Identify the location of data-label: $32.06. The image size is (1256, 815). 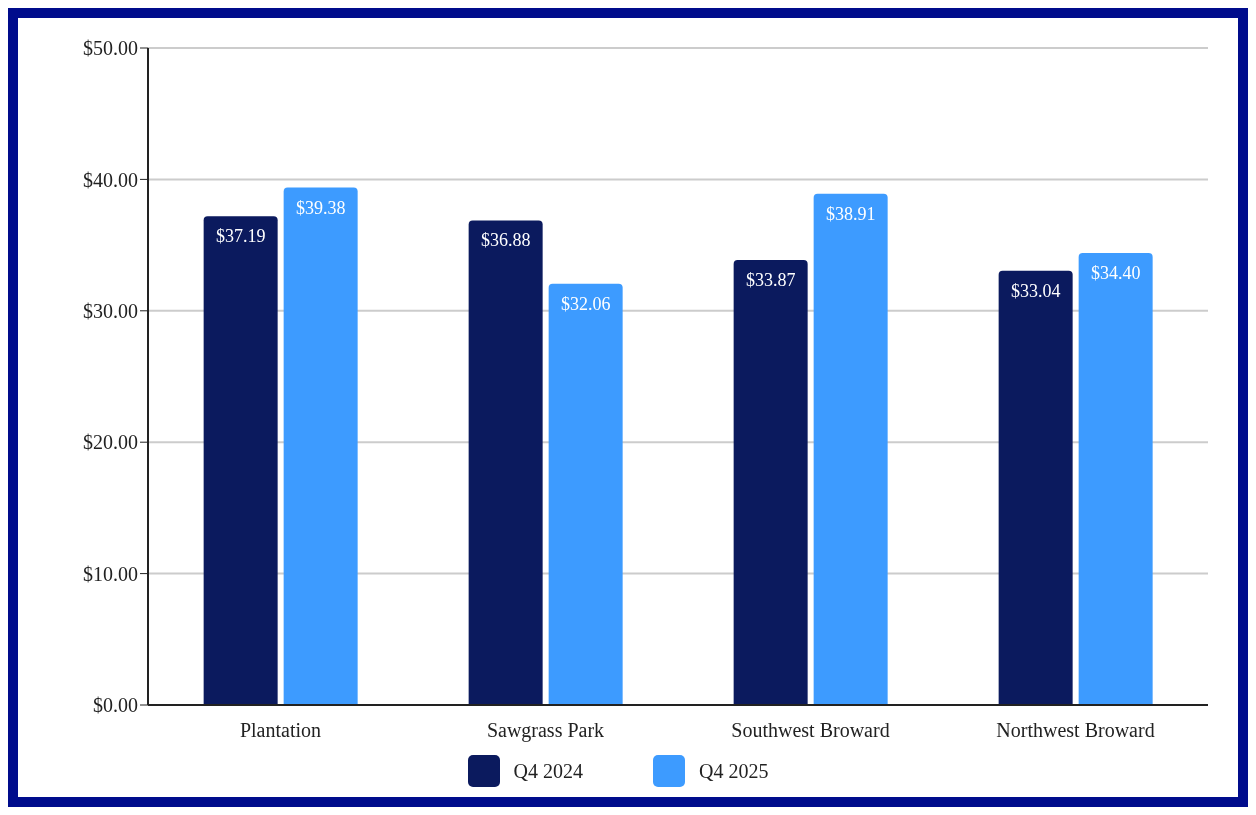
(585, 303).